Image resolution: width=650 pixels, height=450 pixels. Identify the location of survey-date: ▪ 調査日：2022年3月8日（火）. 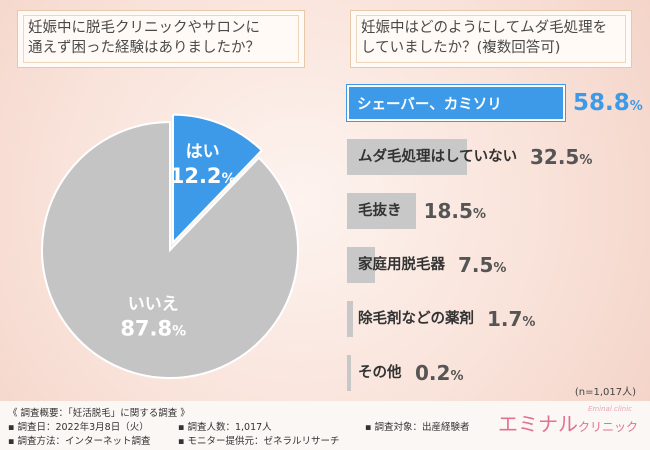
(78, 427).